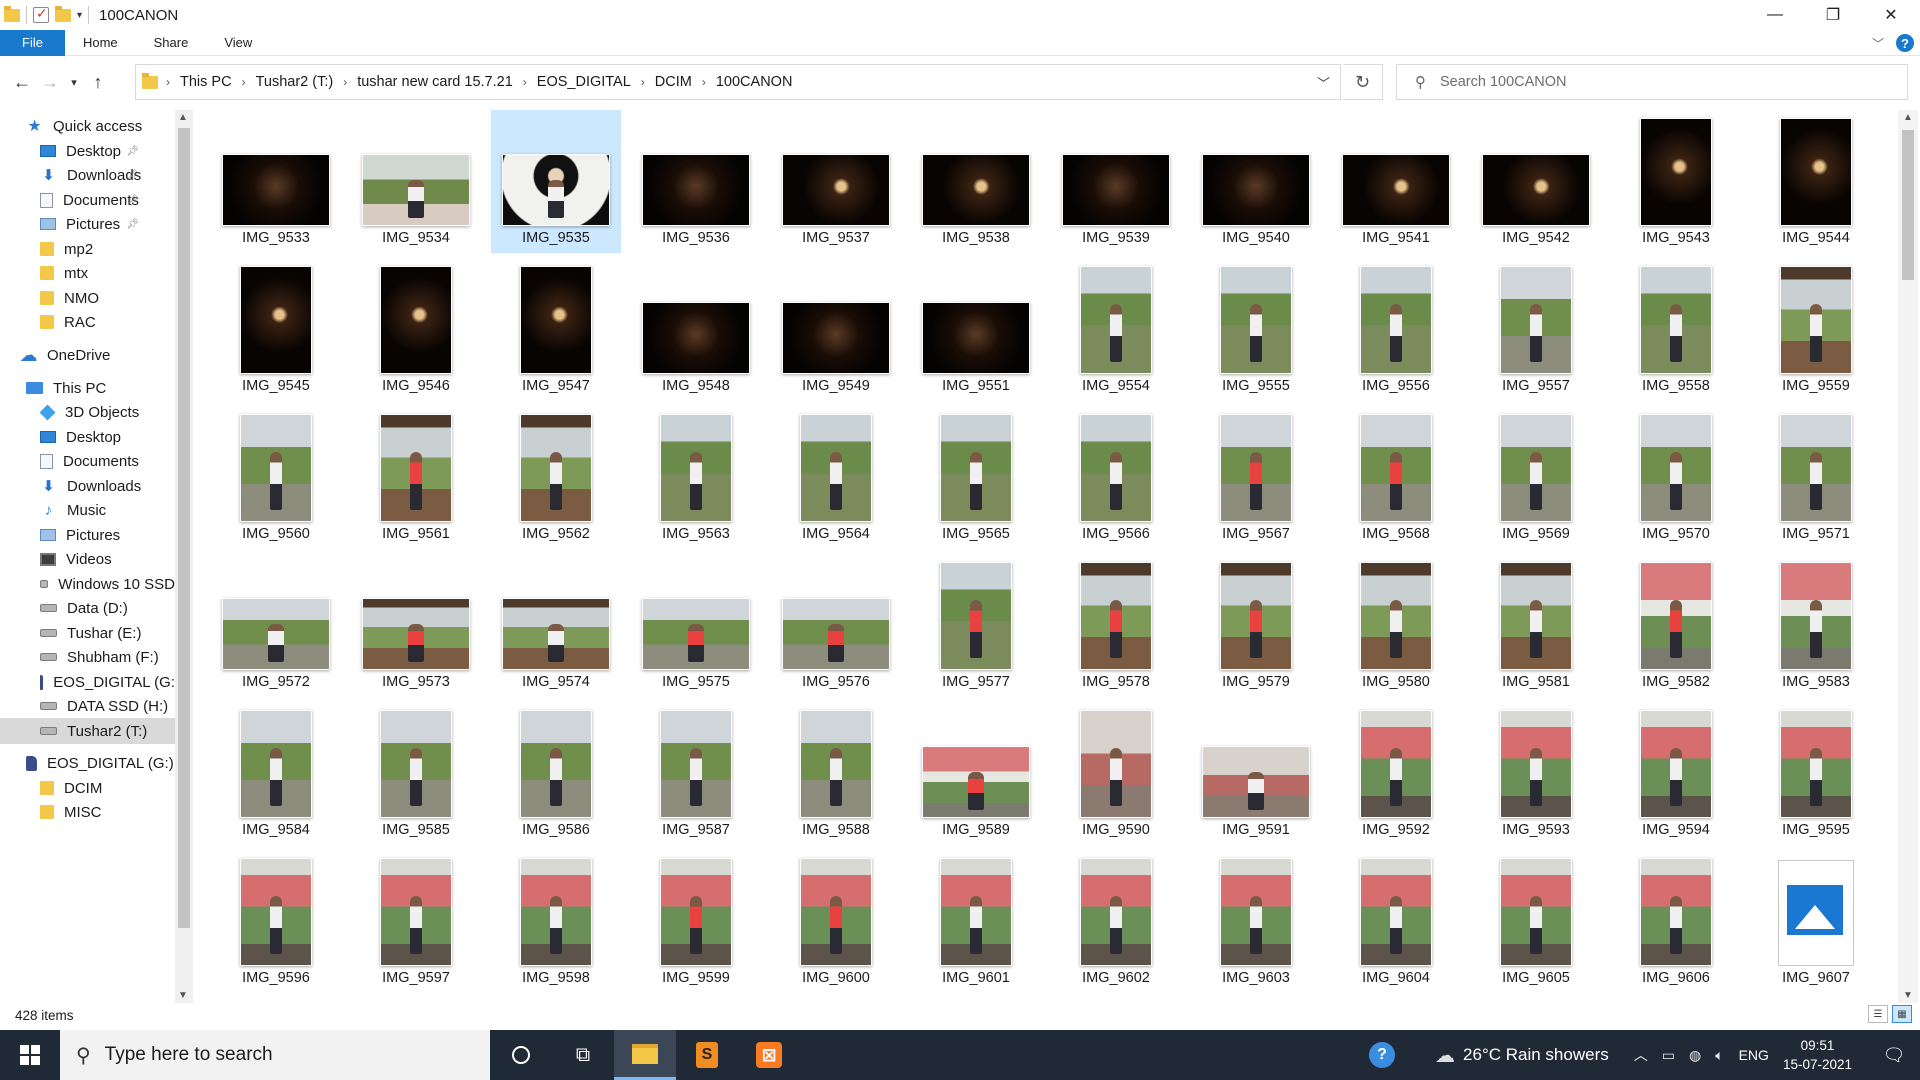  I want to click on file-item: IMG_9596, so click(276, 920).